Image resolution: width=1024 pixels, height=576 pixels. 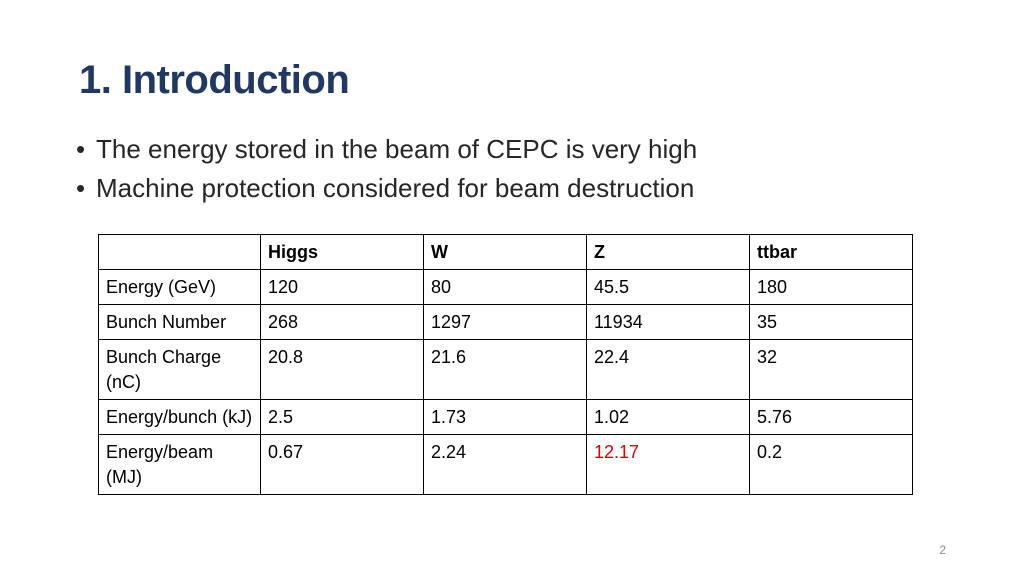 I want to click on table-cell: 45.5, so click(x=668, y=287).